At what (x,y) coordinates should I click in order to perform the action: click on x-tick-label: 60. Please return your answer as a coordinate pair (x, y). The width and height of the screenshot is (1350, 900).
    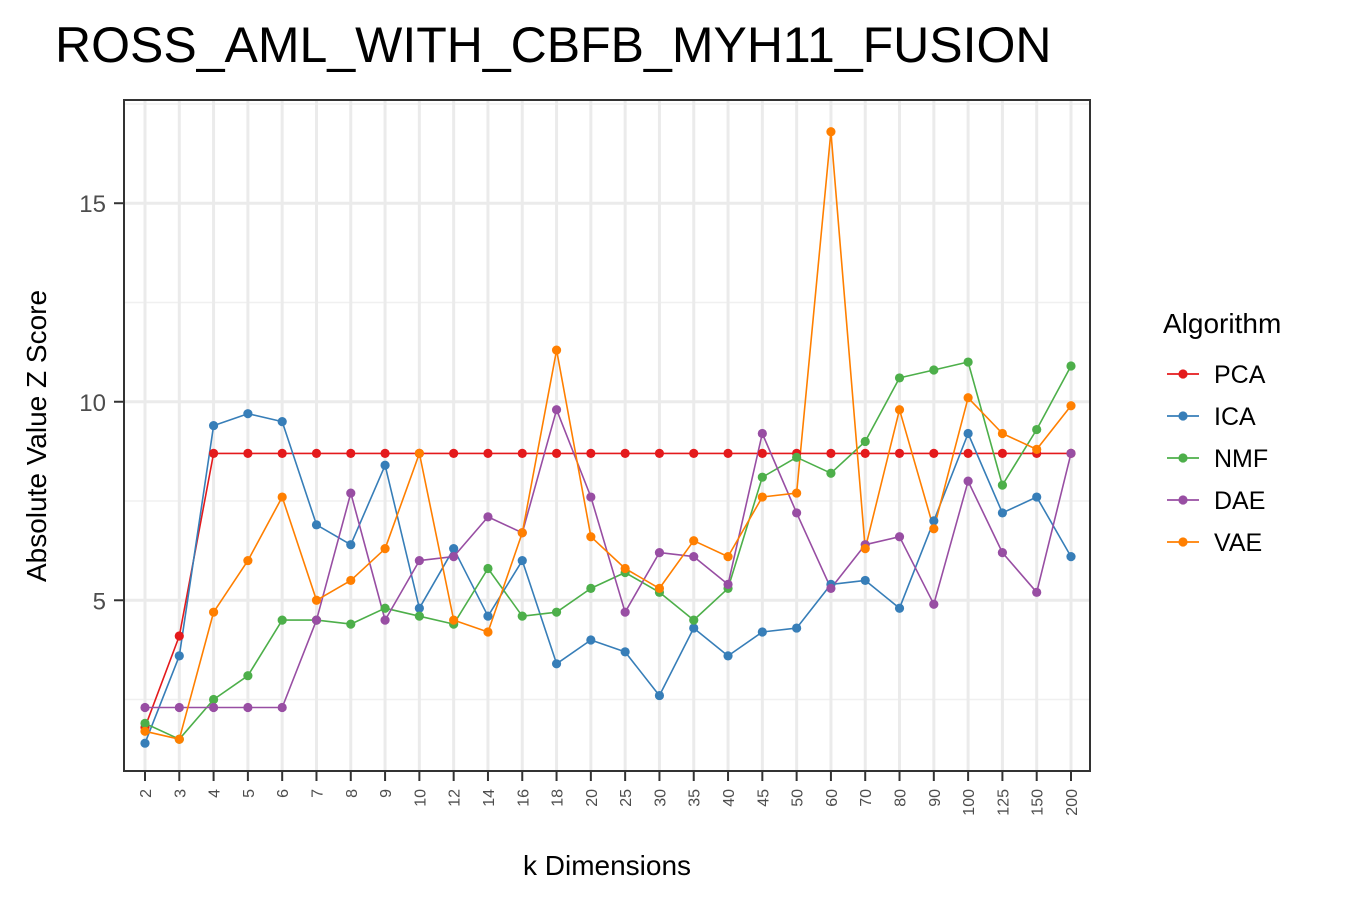
    Looking at the image, I should click on (832, 798).